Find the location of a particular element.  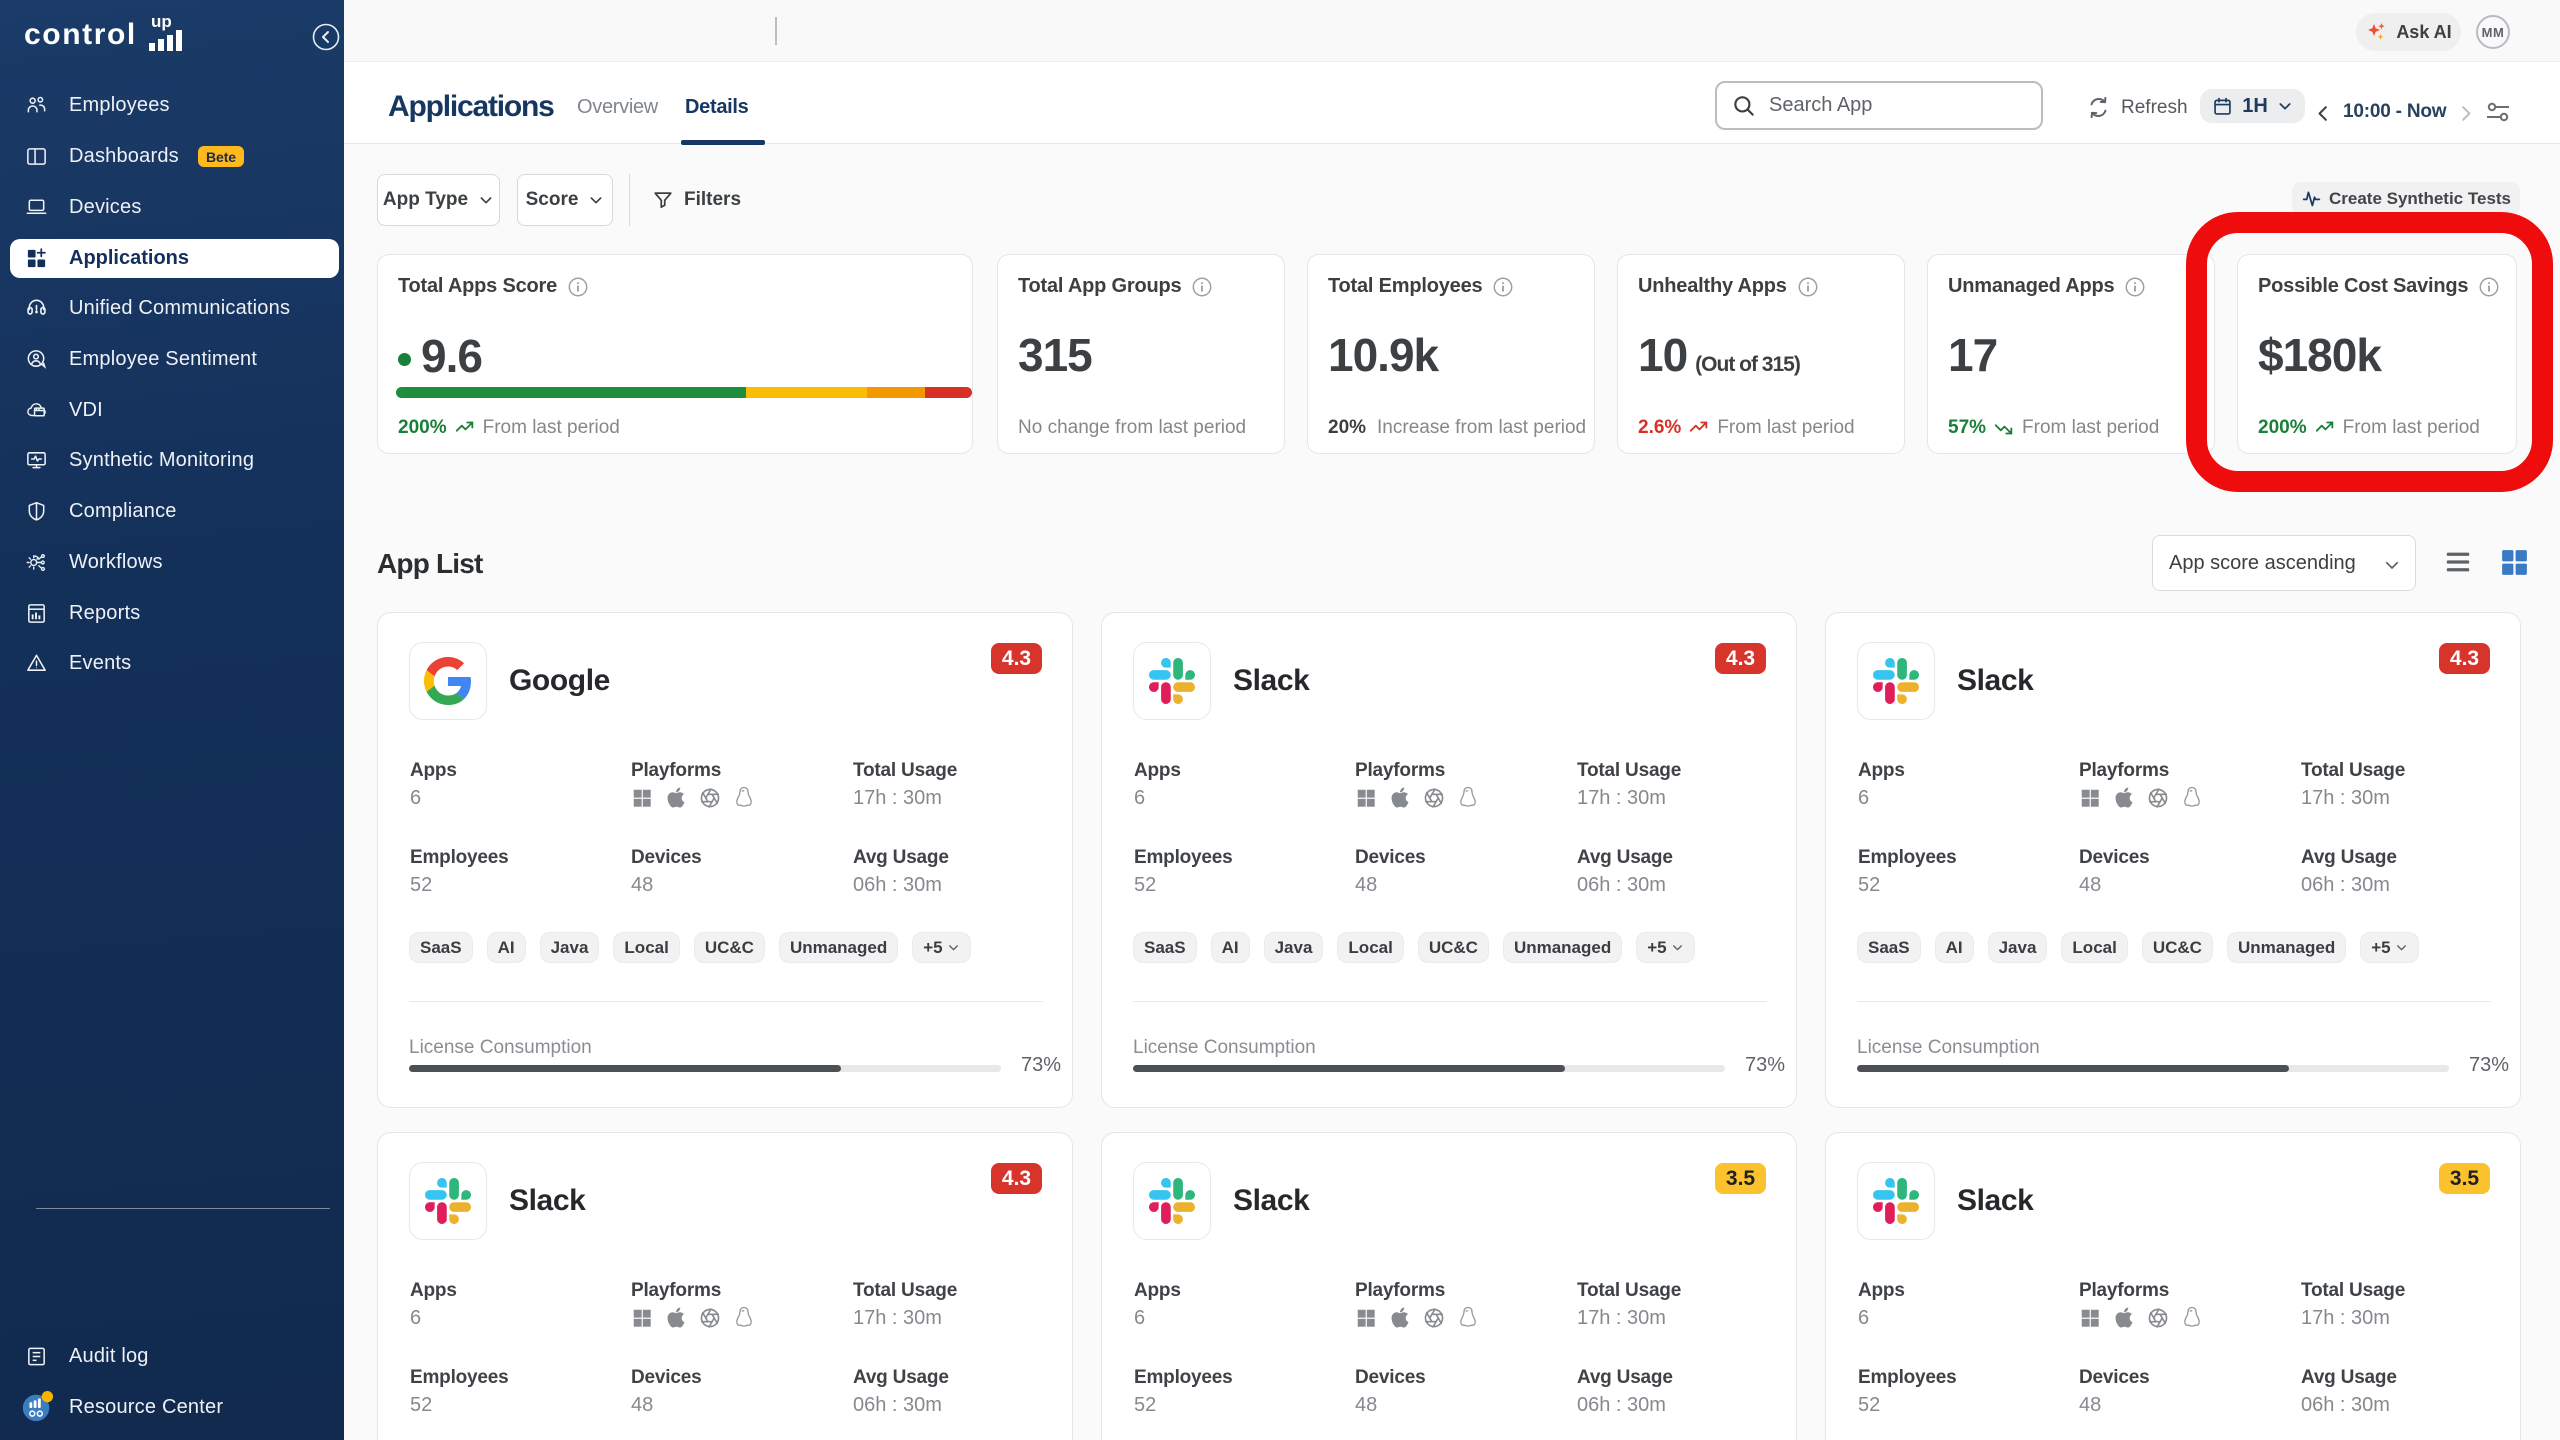

svg-text: up is located at coordinates (161, 22).